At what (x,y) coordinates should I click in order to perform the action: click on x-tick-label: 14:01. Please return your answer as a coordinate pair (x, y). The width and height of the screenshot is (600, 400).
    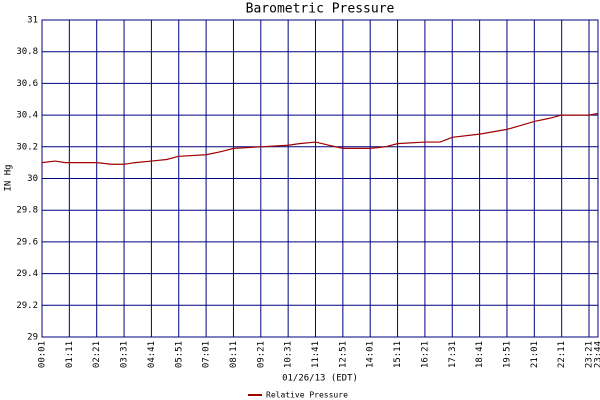
    Looking at the image, I should click on (371, 354).